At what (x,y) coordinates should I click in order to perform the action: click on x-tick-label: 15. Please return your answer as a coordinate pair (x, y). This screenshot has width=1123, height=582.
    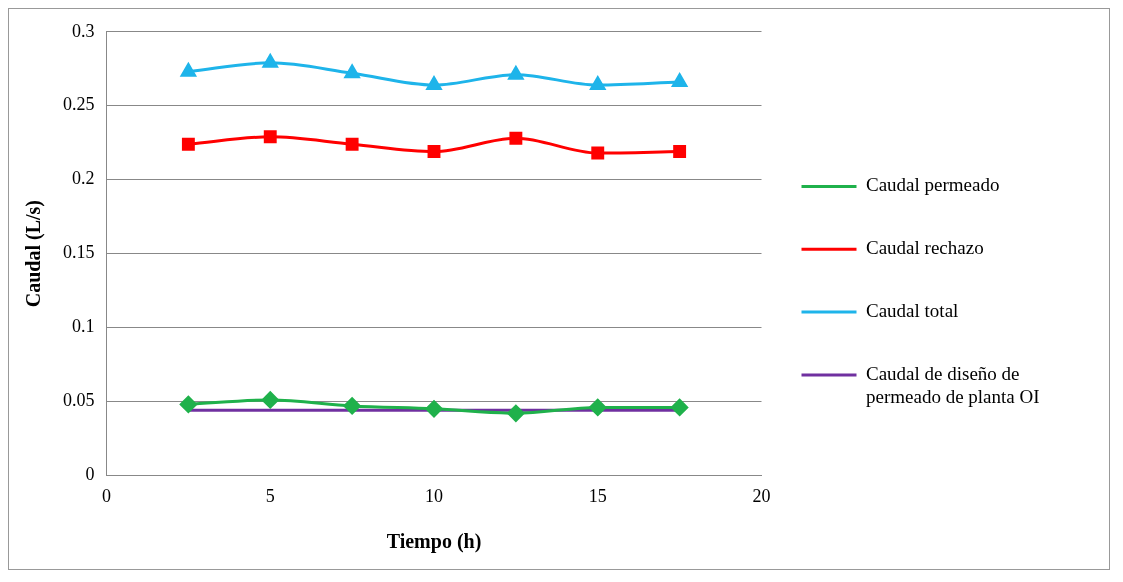
    Looking at the image, I should click on (597, 495).